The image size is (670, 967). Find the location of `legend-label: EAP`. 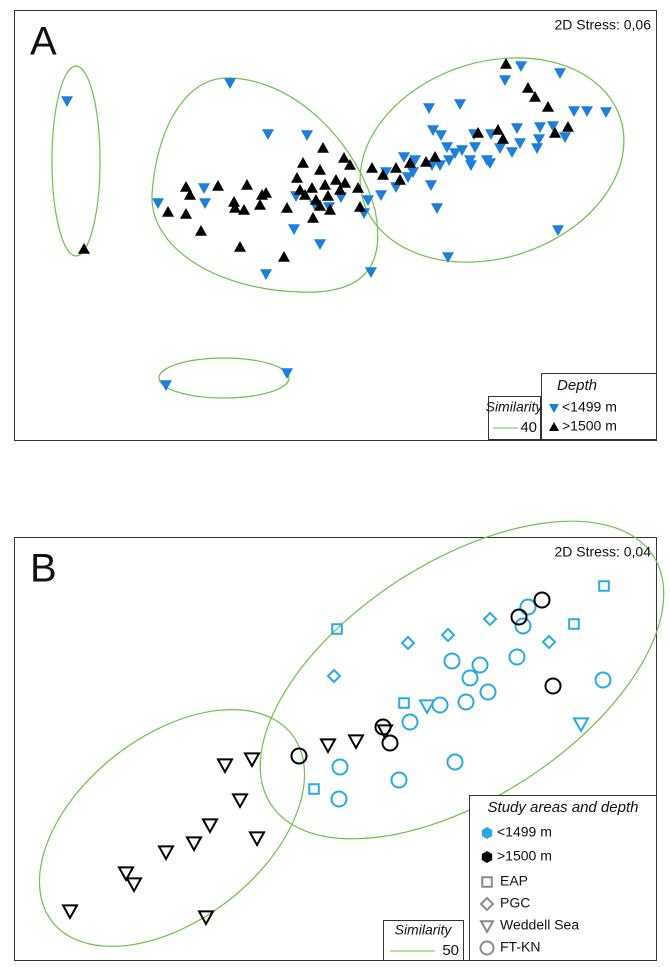

legend-label: EAP is located at coordinates (514, 881).